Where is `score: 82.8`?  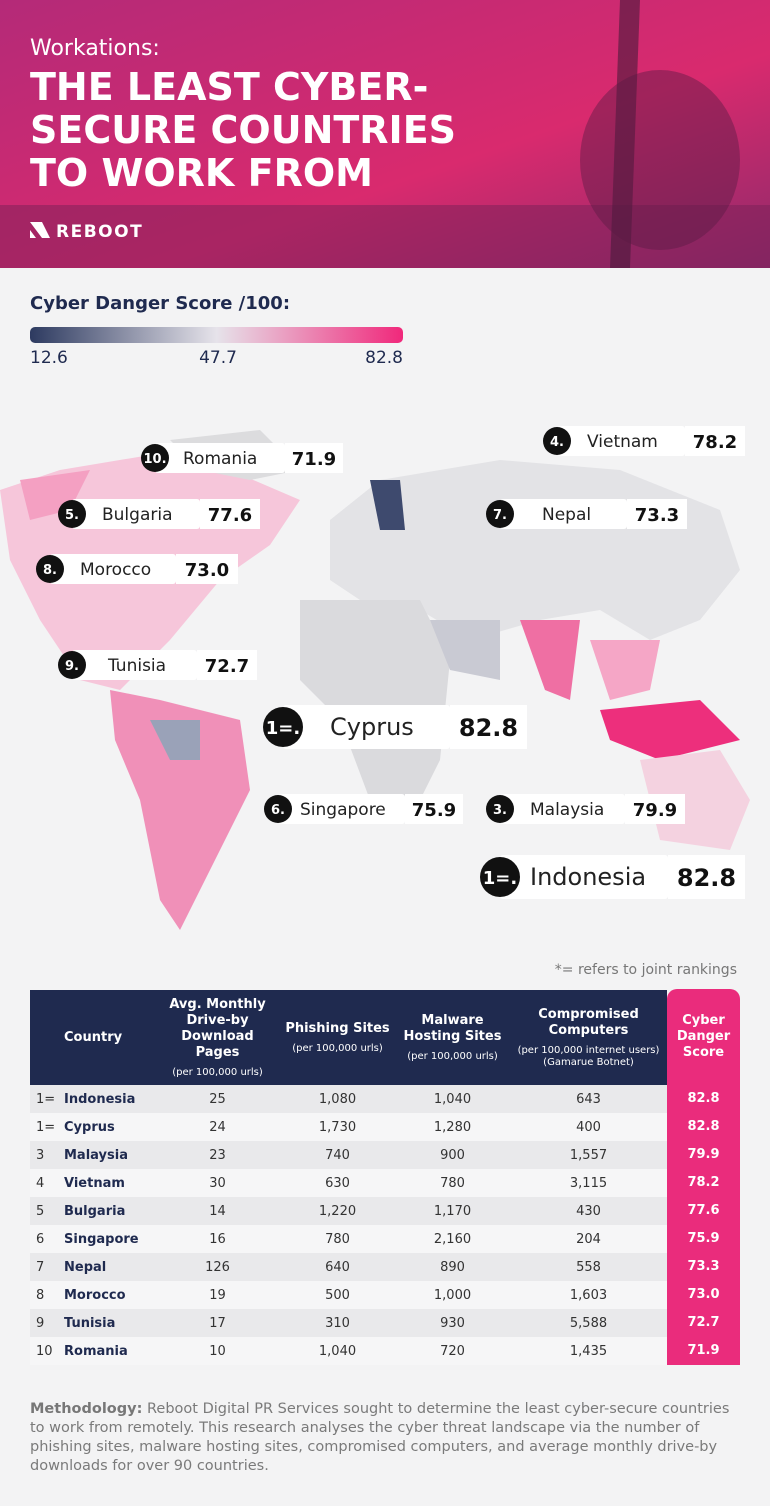 score: 82.8 is located at coordinates (706, 878).